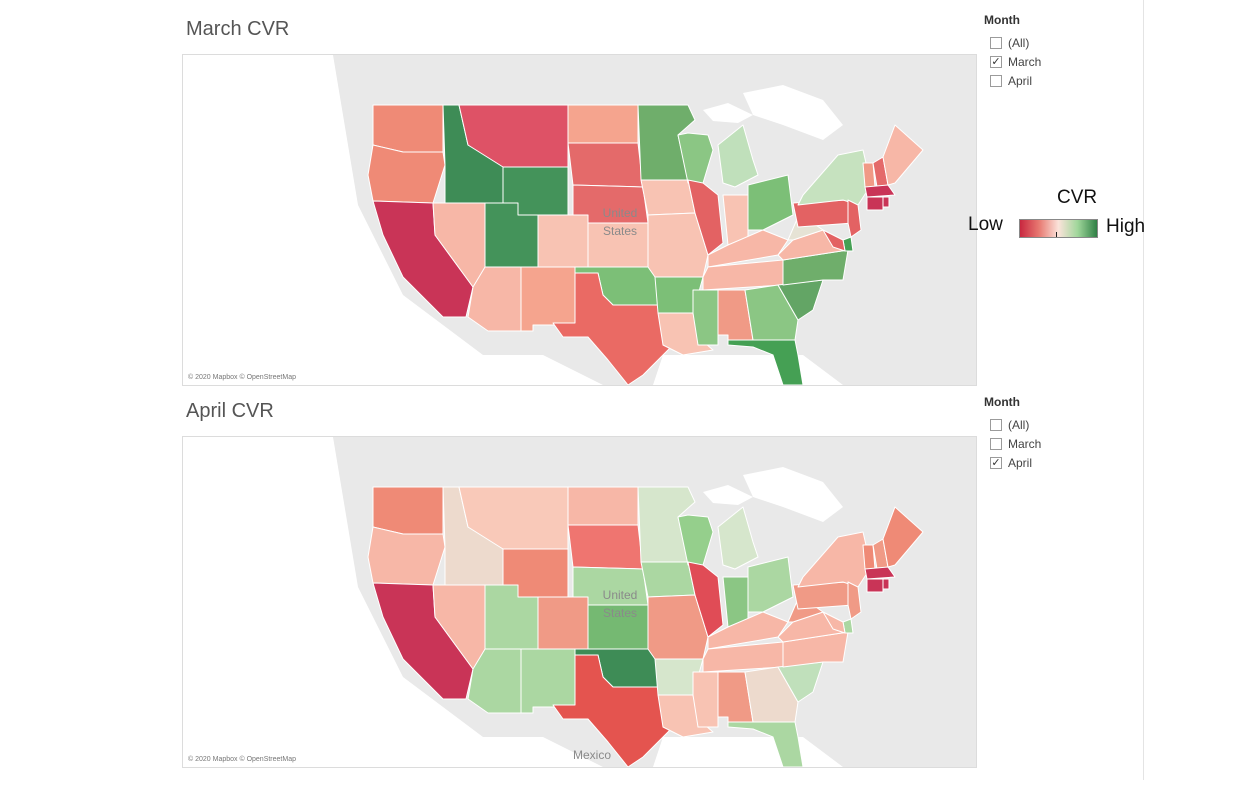  Describe the element at coordinates (1058, 228) in the screenshot. I see `legend-gradient-bar` at that location.